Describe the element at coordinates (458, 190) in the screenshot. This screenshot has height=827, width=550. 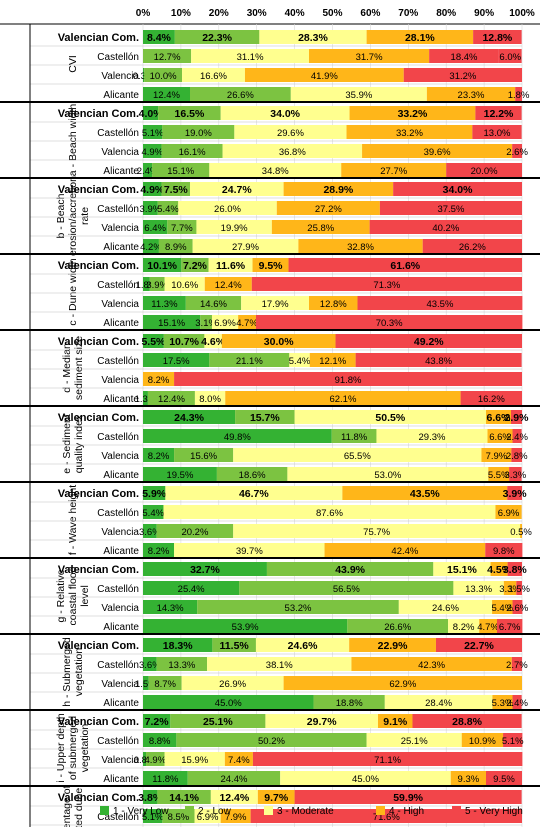
I see `data-label: 34.0%` at that location.